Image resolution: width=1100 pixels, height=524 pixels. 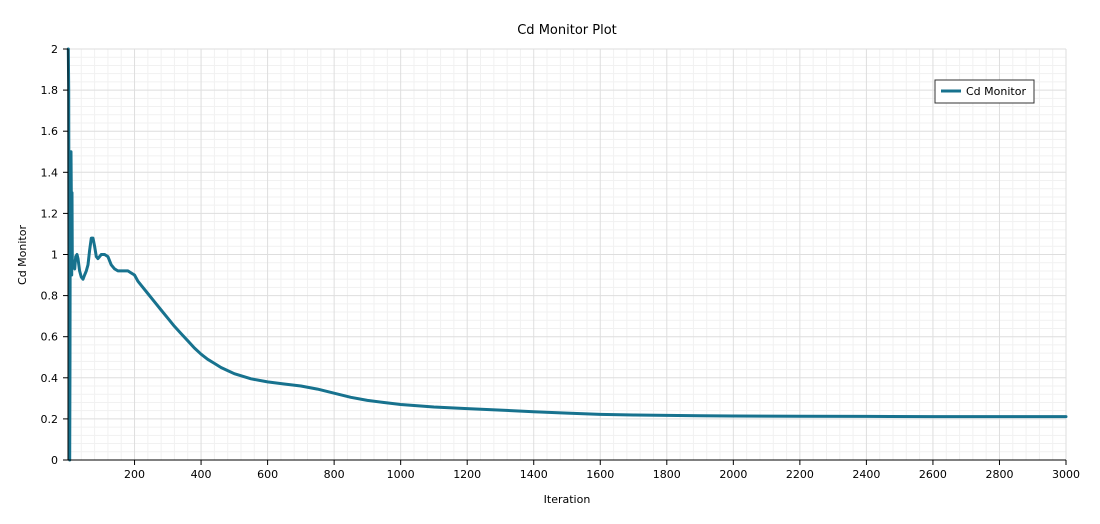 I want to click on y-tick-label: 0, so click(x=54, y=460).